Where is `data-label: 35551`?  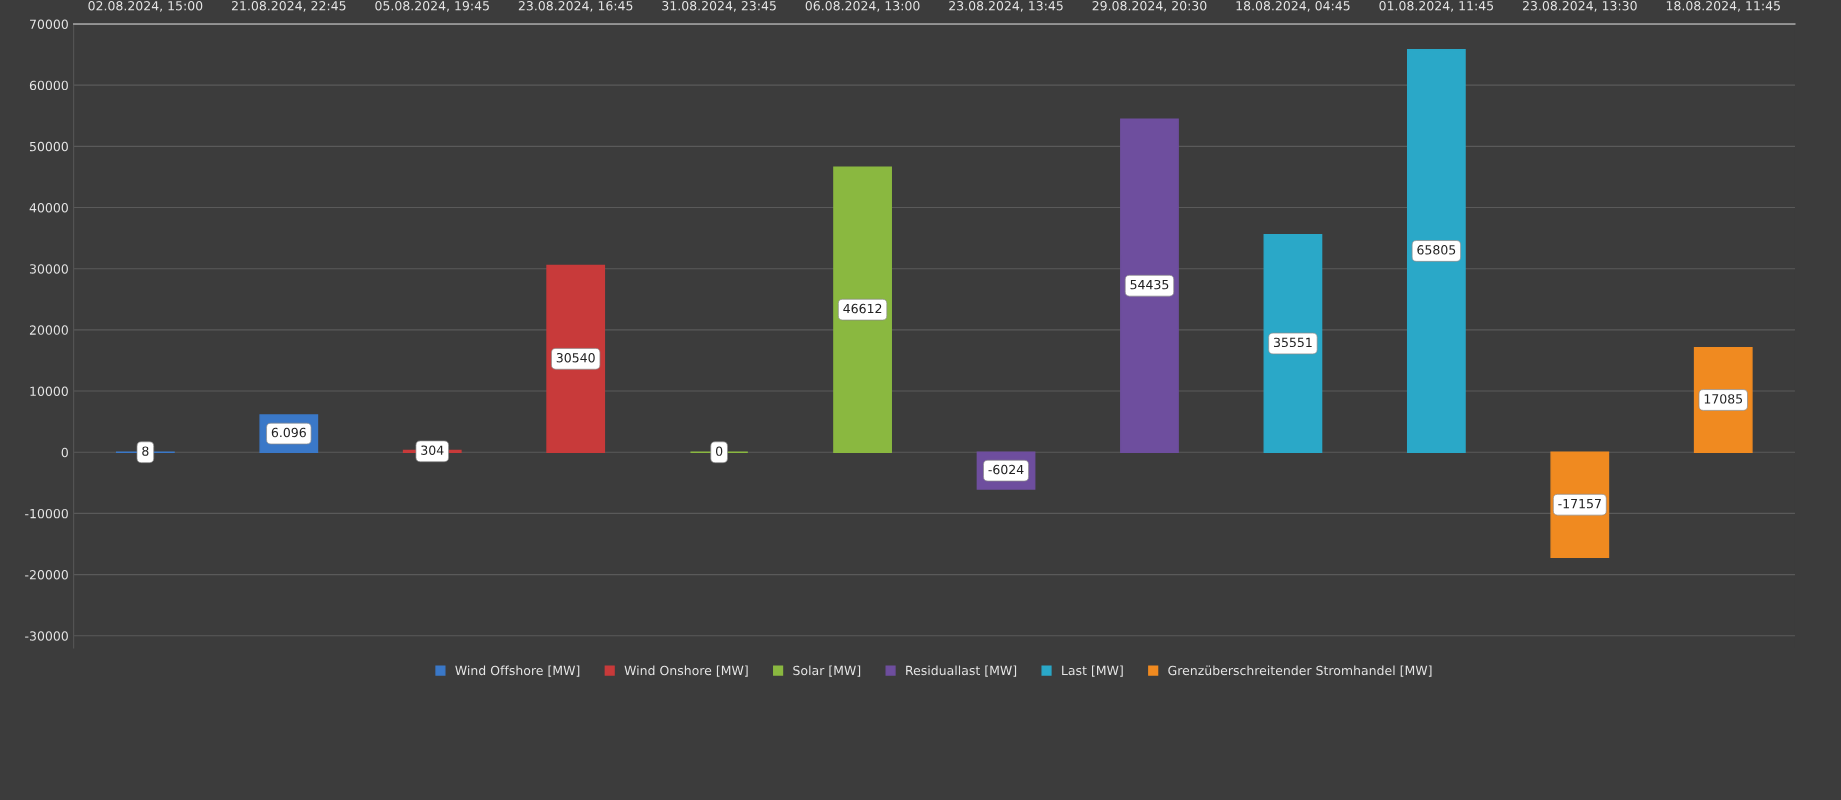 data-label: 35551 is located at coordinates (1292, 342).